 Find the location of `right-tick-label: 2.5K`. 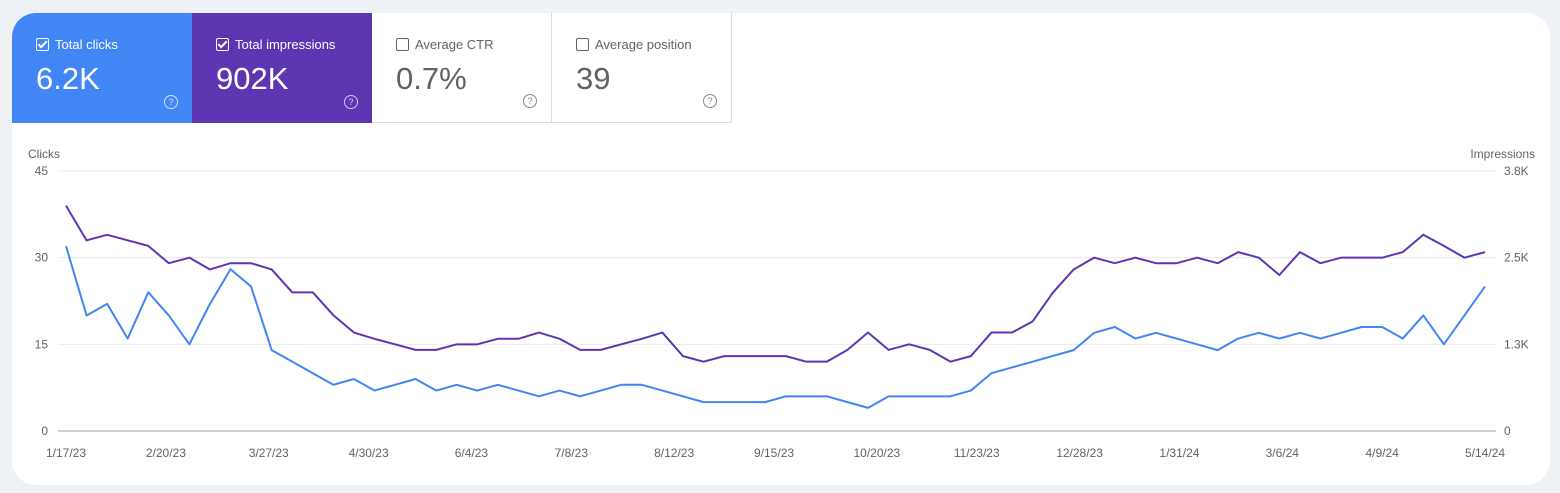

right-tick-label: 2.5K is located at coordinates (1516, 258).